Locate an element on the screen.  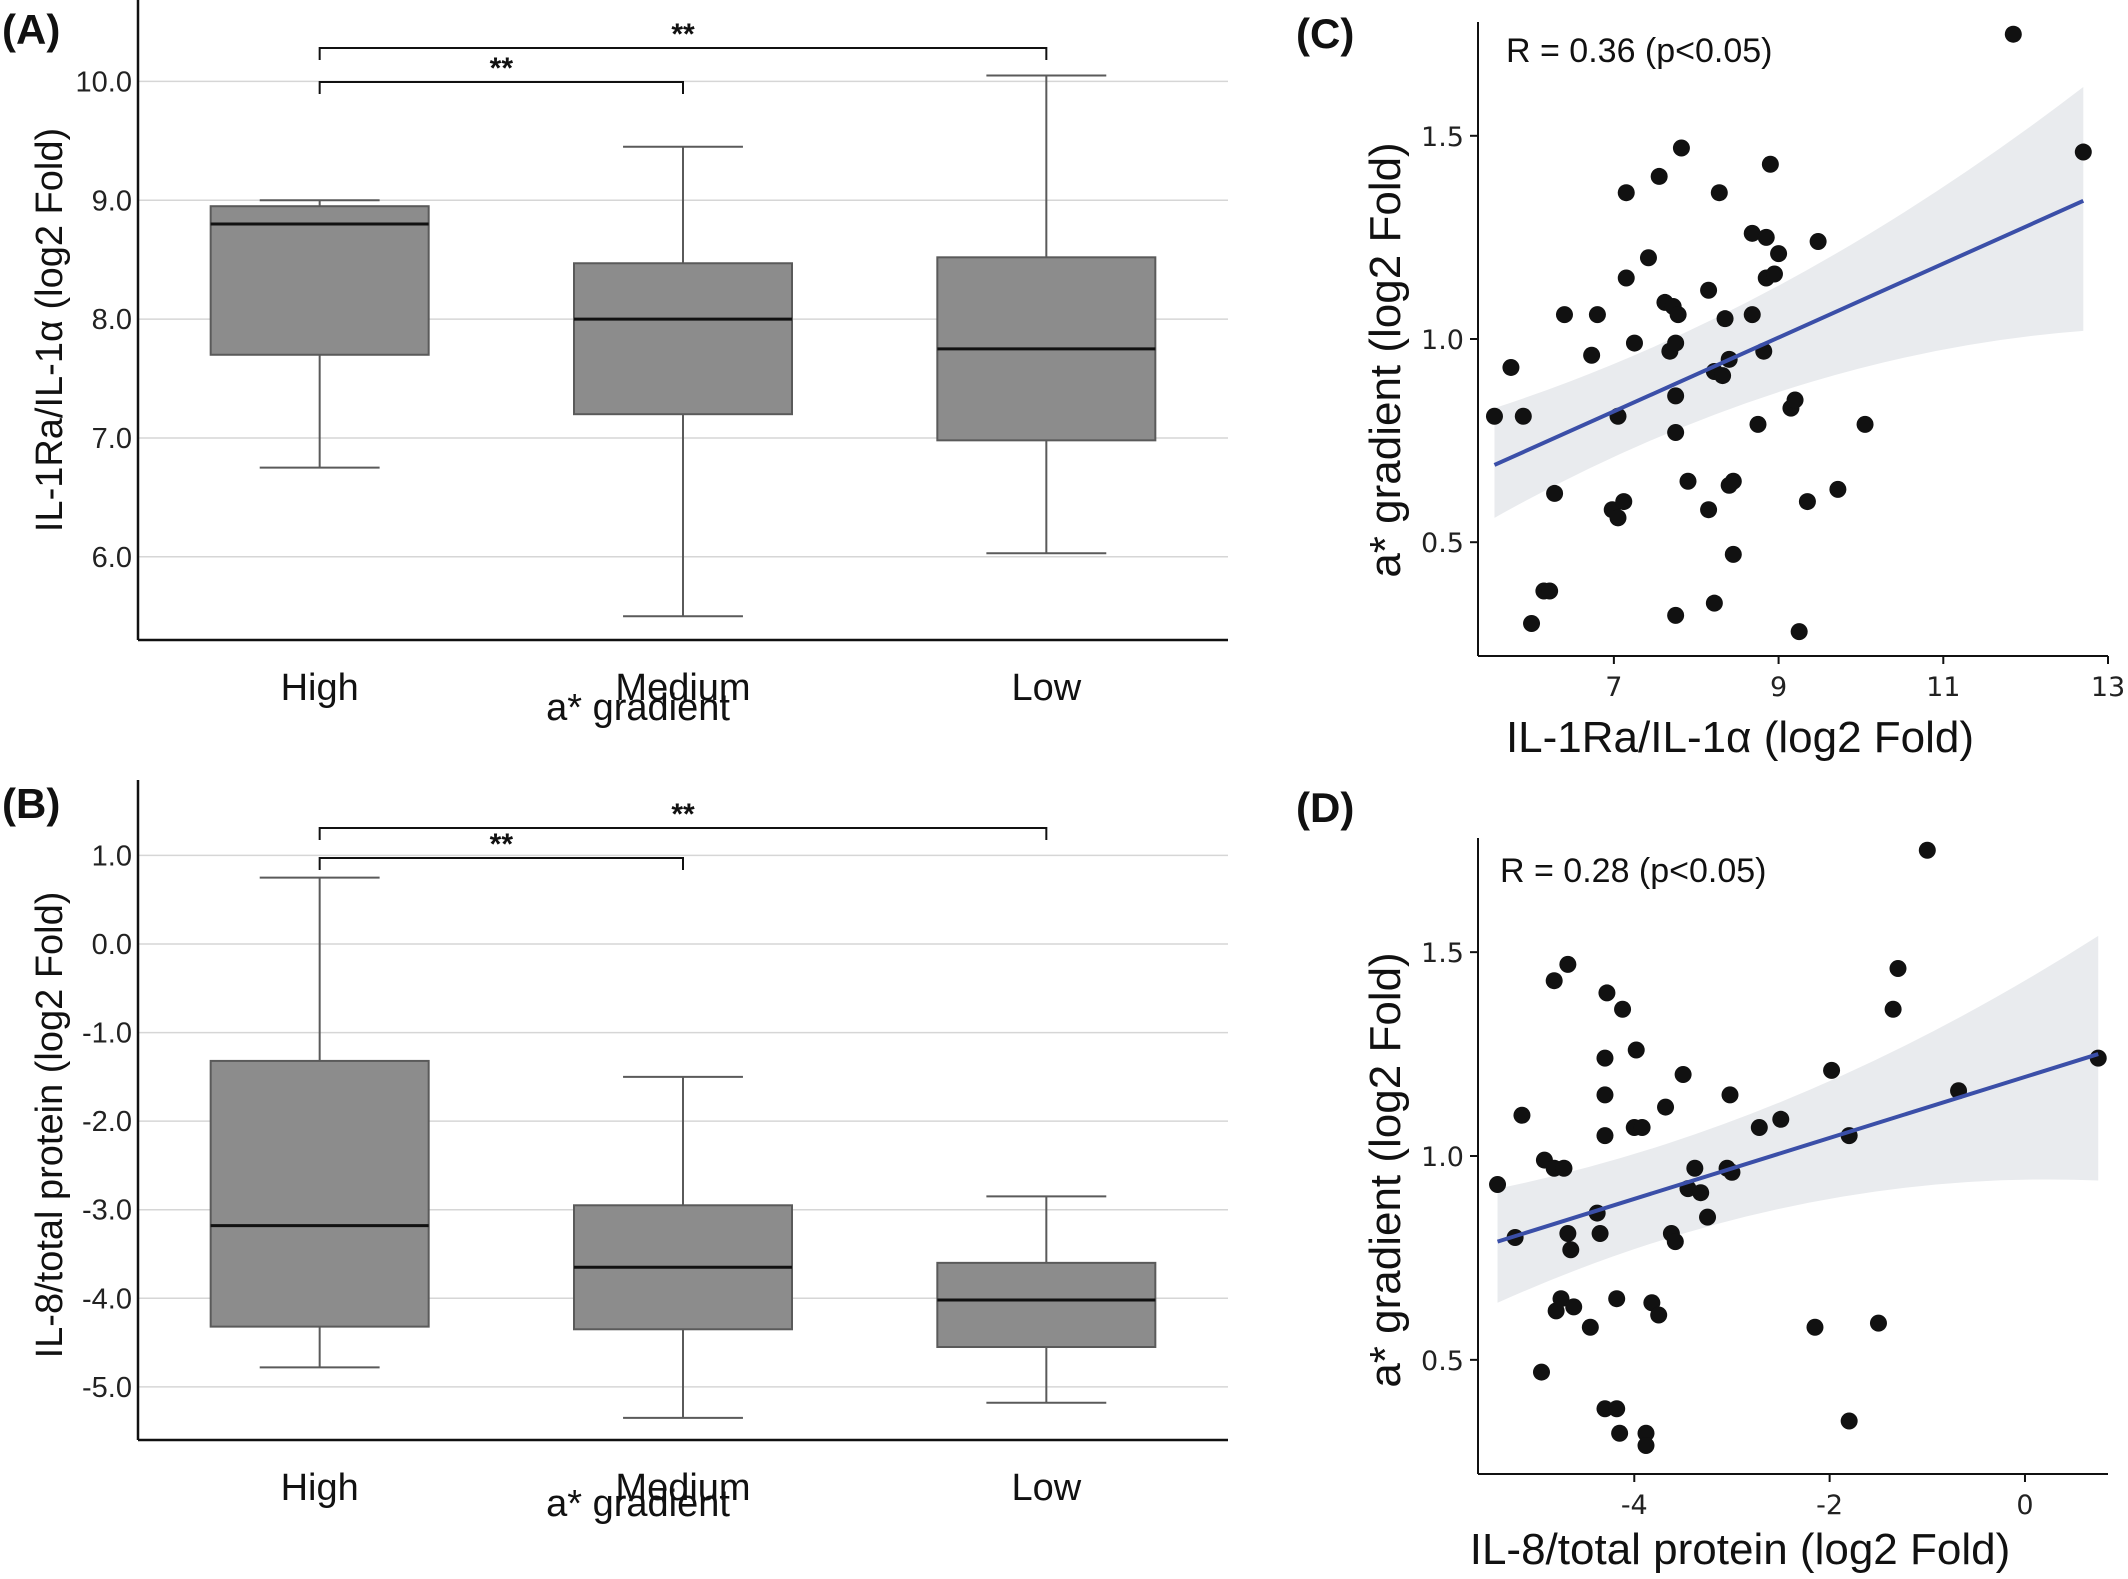
panel-a-categories: High Medium Low is located at coordinates (681, 688).